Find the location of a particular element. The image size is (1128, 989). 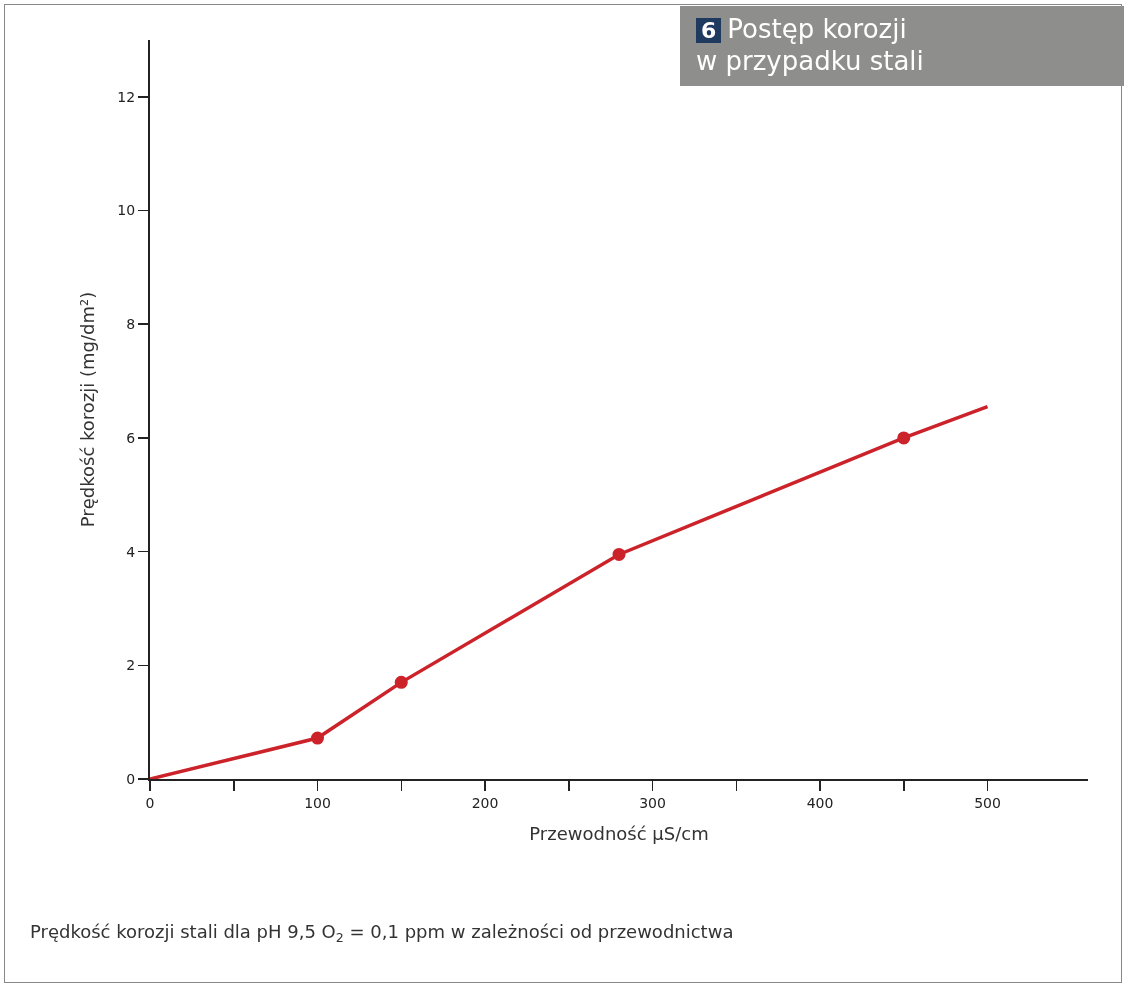

y-tick-label: 2 is located at coordinates (131, 665).